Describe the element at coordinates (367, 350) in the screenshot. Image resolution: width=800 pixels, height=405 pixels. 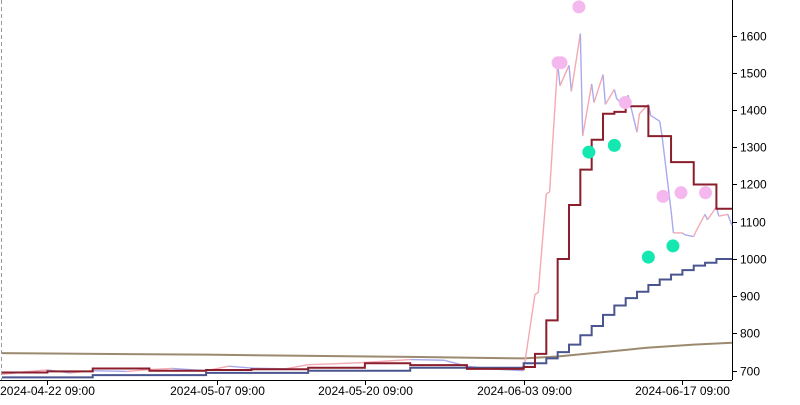
I see `slow-moving-average-line` at that location.